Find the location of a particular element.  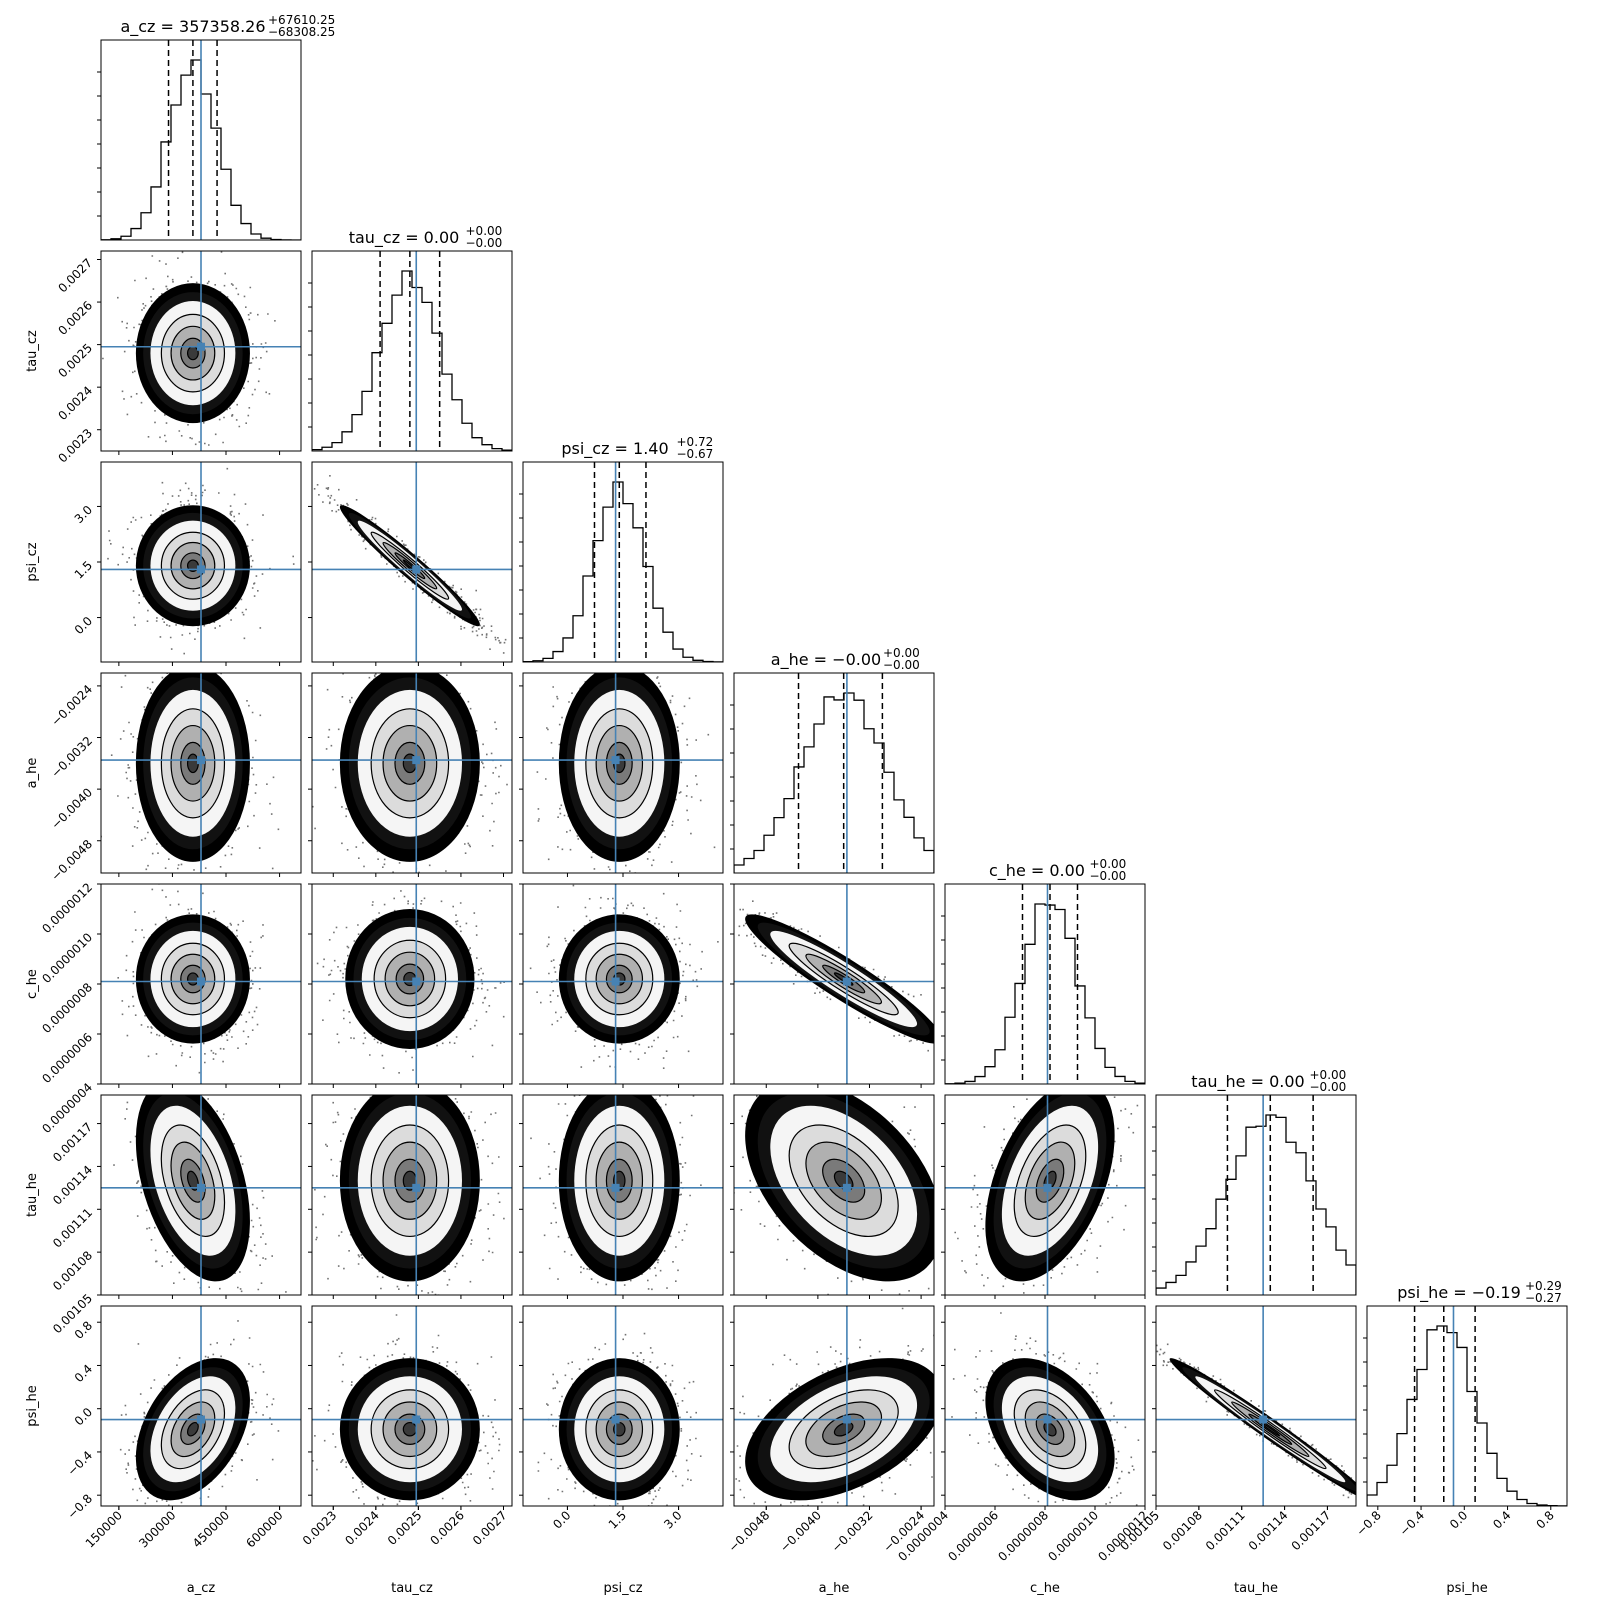

x-tick-label: 0.00111 is located at coordinates (1225, 1530).